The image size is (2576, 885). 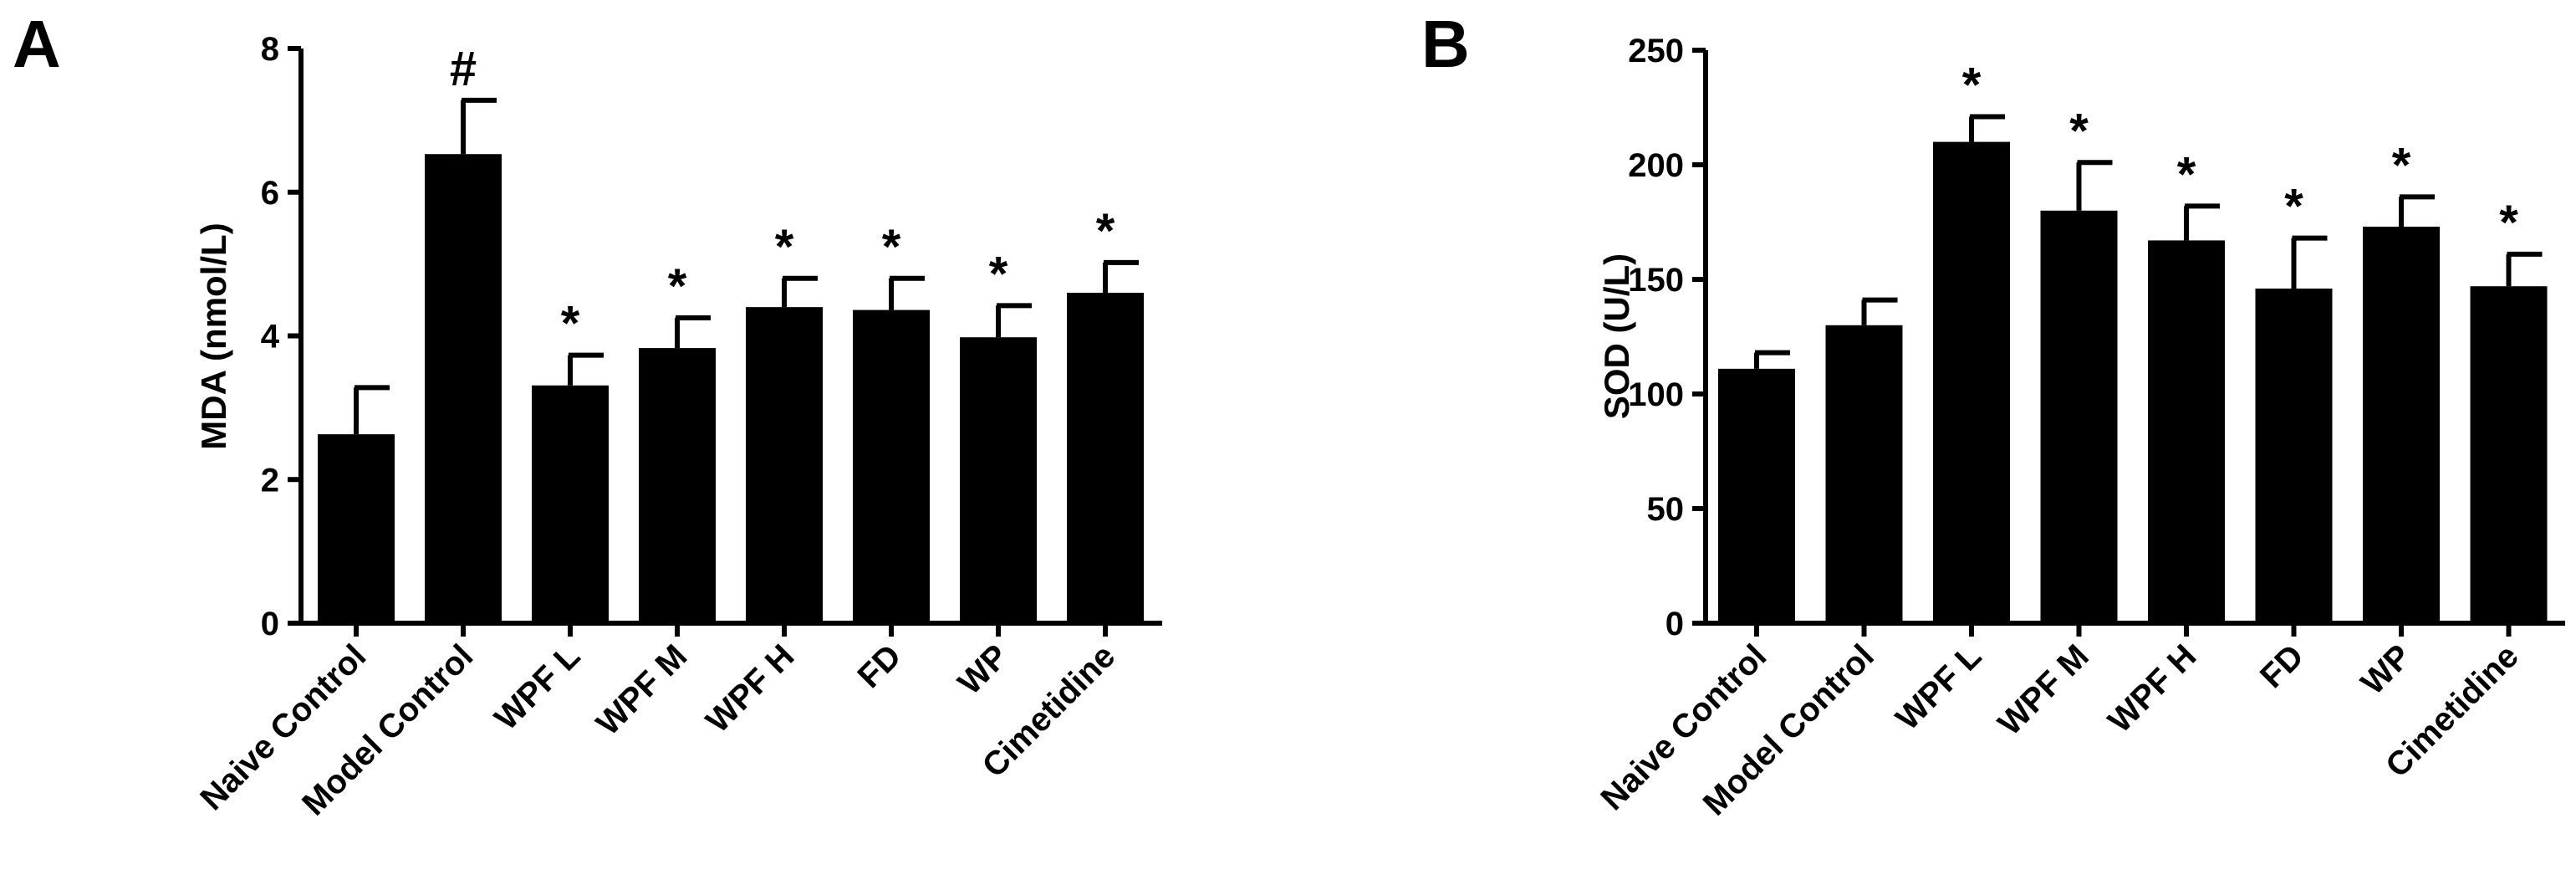 What do you see at coordinates (37, 44) in the screenshot?
I see `panel-letter: A` at bounding box center [37, 44].